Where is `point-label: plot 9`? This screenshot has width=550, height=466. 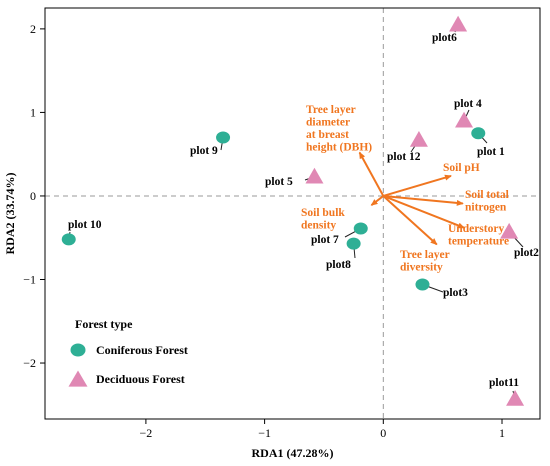 point-label: plot 9 is located at coordinates (204, 151).